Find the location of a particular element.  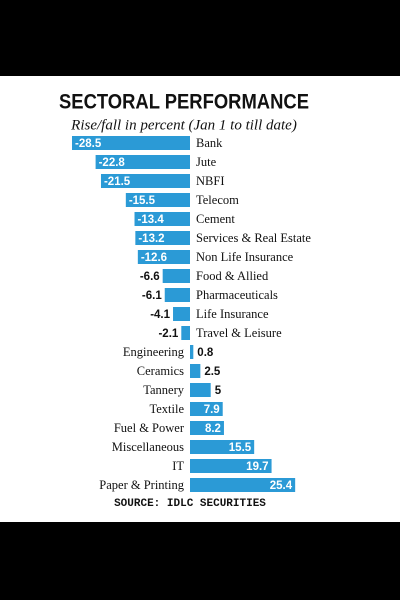

category-label: Travel & Leisure is located at coordinates (239, 333).